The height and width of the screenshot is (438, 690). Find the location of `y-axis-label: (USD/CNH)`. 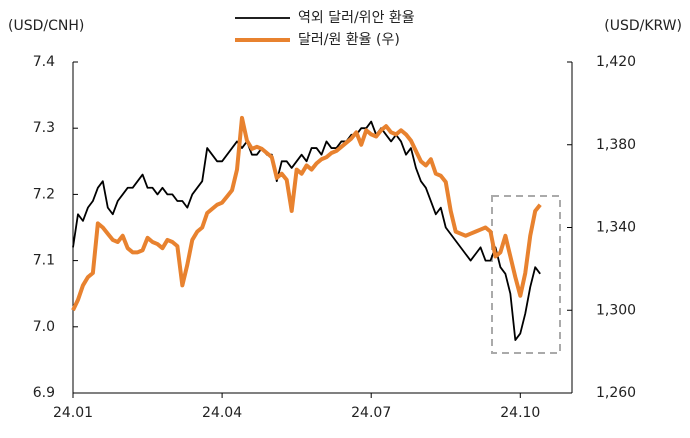

y-axis-label: (USD/CNH) is located at coordinates (46, 26).